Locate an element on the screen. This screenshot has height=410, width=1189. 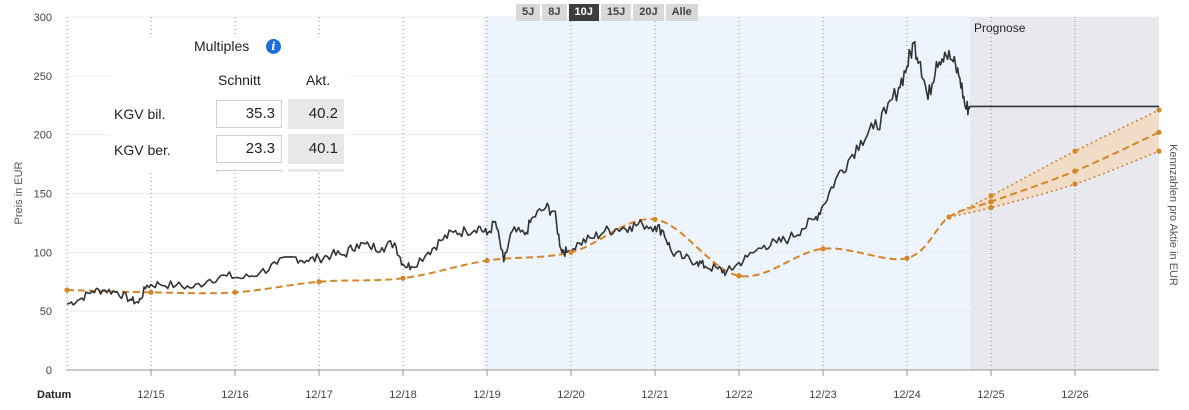
x-tick-label: 12/25 is located at coordinates (991, 395).